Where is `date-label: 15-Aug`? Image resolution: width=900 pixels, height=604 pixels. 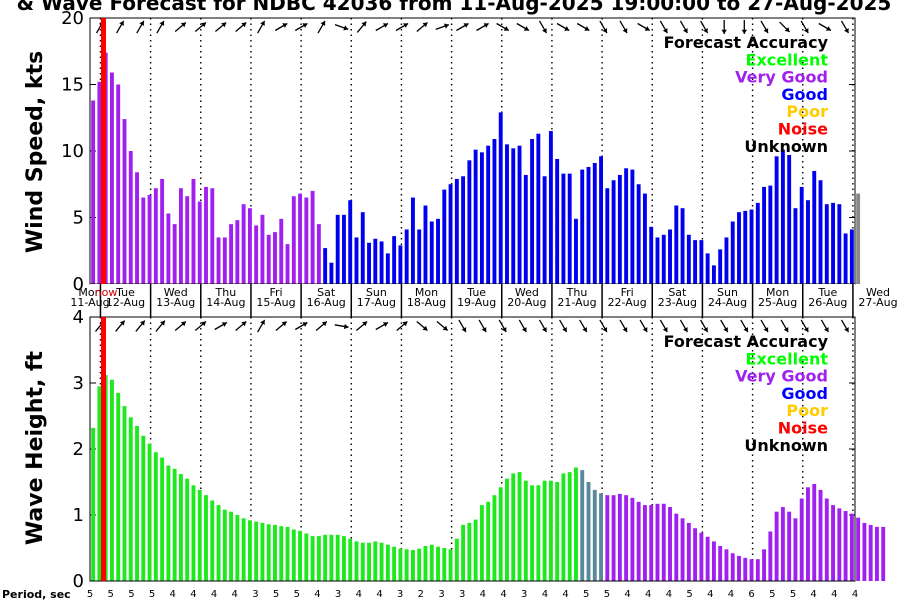 date-label: 15-Aug is located at coordinates (275, 302).